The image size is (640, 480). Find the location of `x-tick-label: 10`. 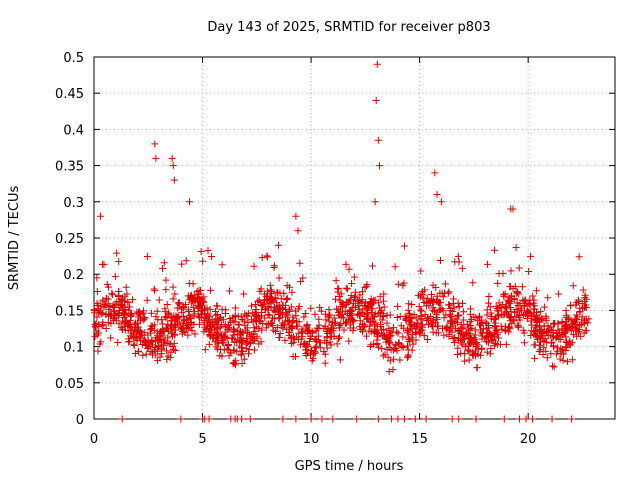

x-tick-label: 10 is located at coordinates (311, 439).